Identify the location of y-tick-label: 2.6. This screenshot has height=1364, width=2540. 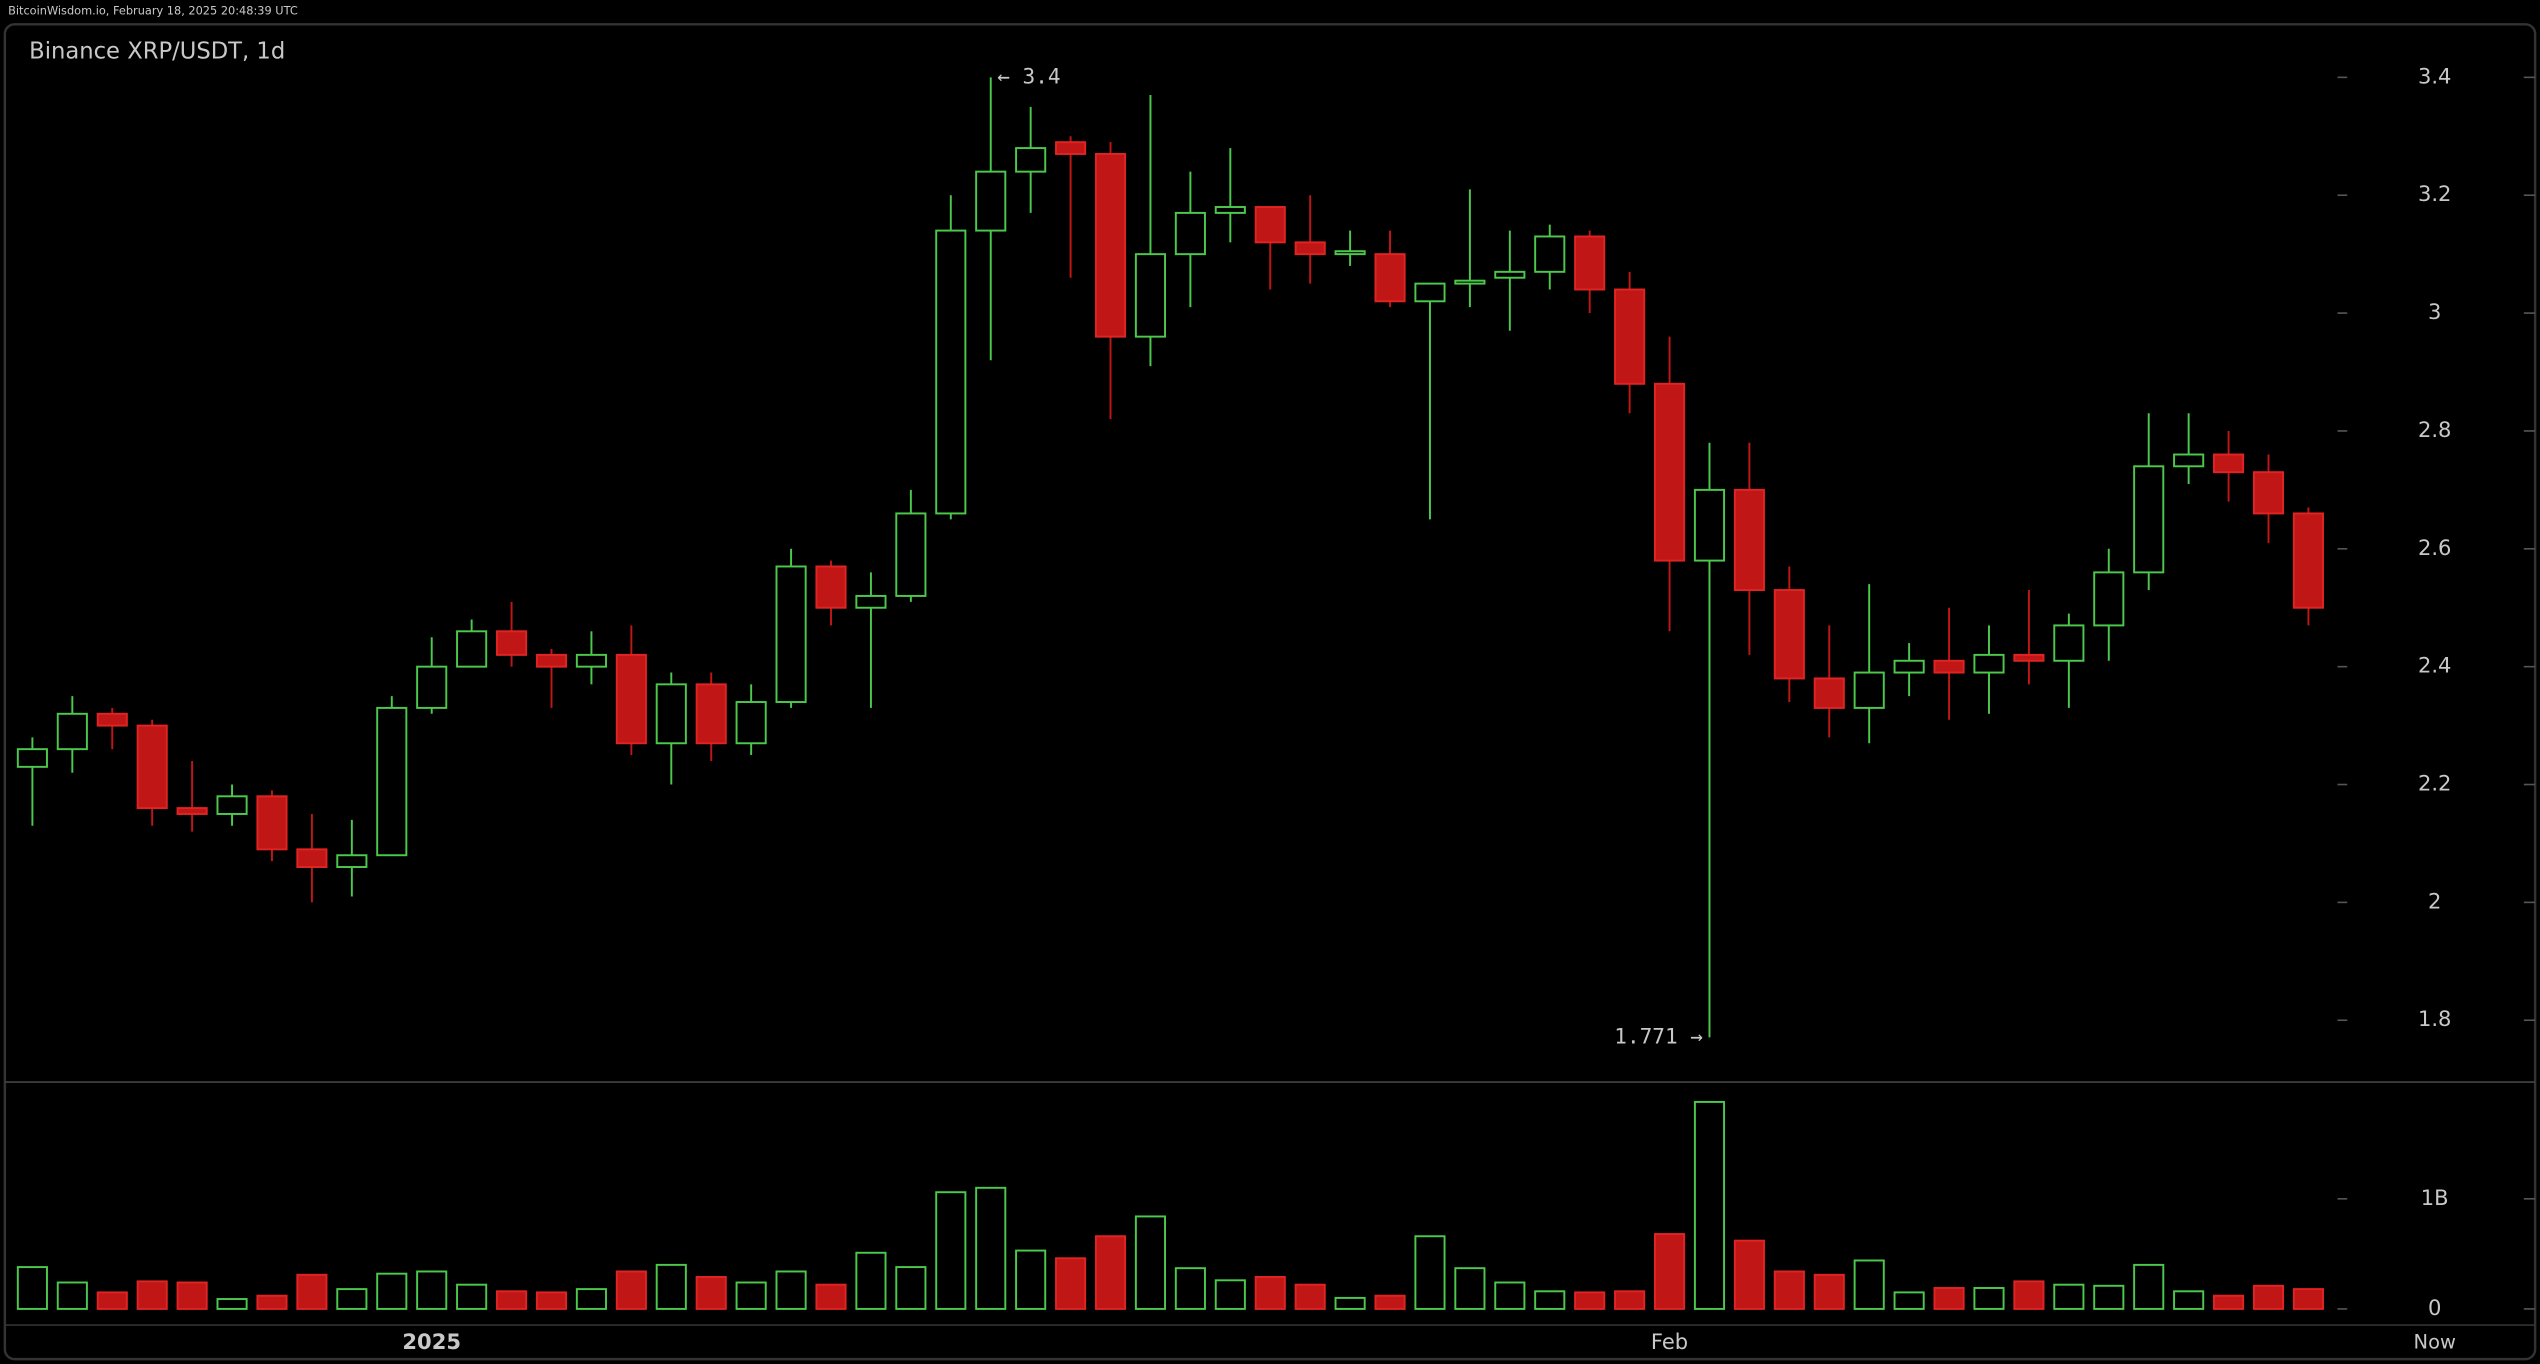
(2434, 547).